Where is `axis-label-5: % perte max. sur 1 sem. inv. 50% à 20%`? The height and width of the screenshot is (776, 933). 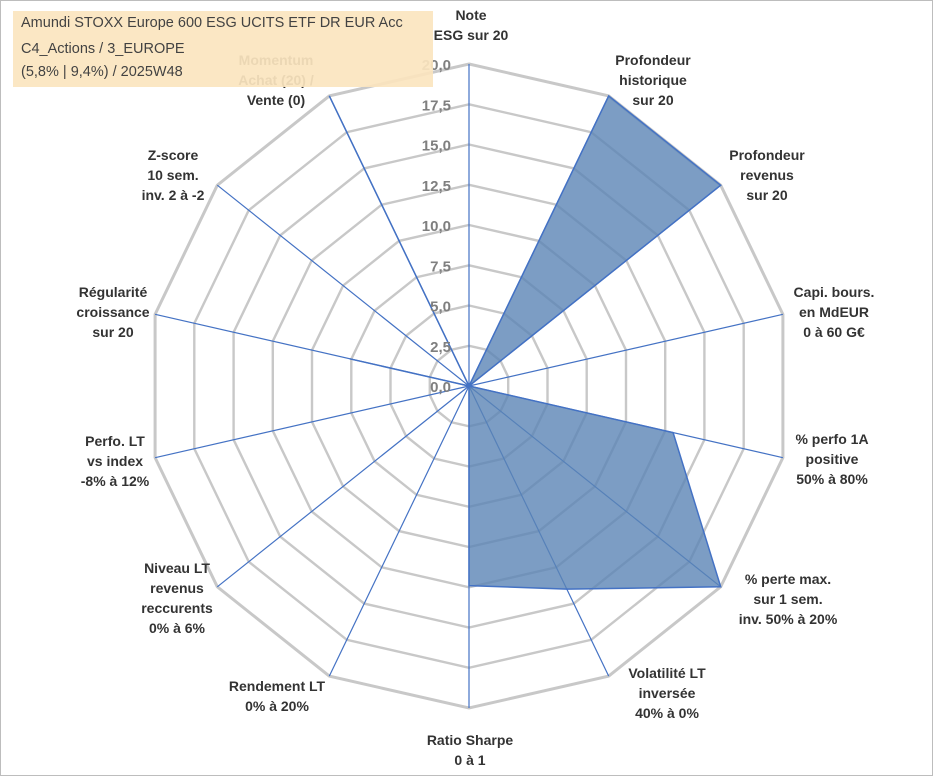 axis-label-5: % perte max. sur 1 sem. inv. 50% à 20% is located at coordinates (788, 599).